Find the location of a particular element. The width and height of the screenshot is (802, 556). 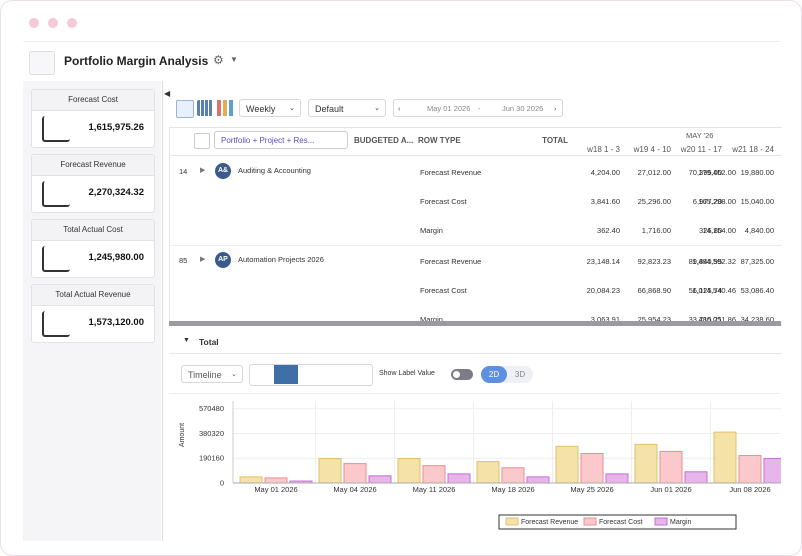

chart-type-select: Timeline ⌄ is located at coordinates (212, 374).